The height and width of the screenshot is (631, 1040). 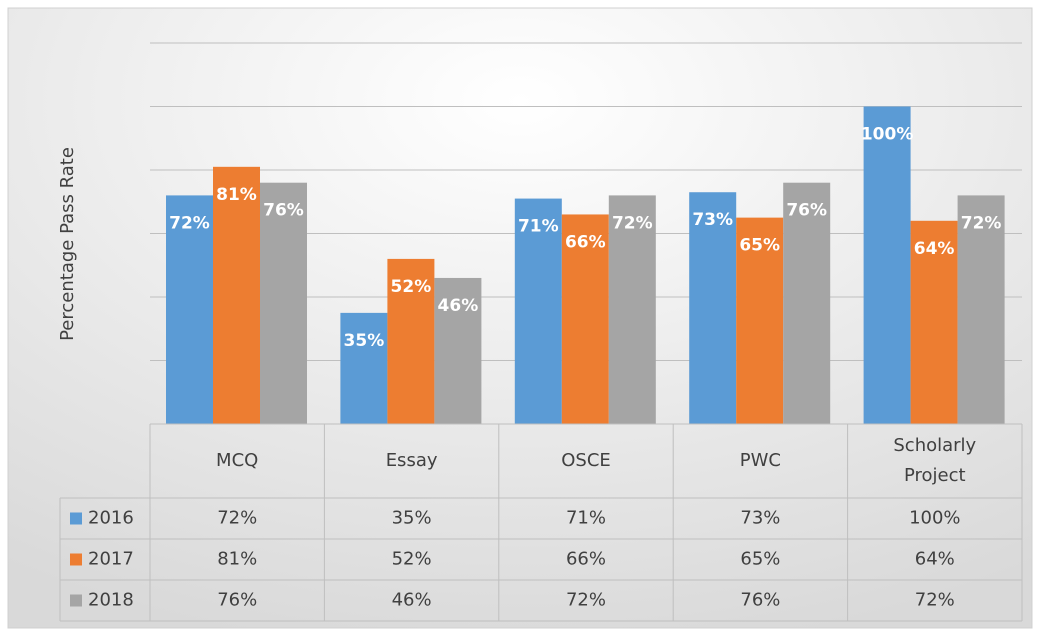 What do you see at coordinates (586, 559) in the screenshot?
I see `table-cell: 66%` at bounding box center [586, 559].